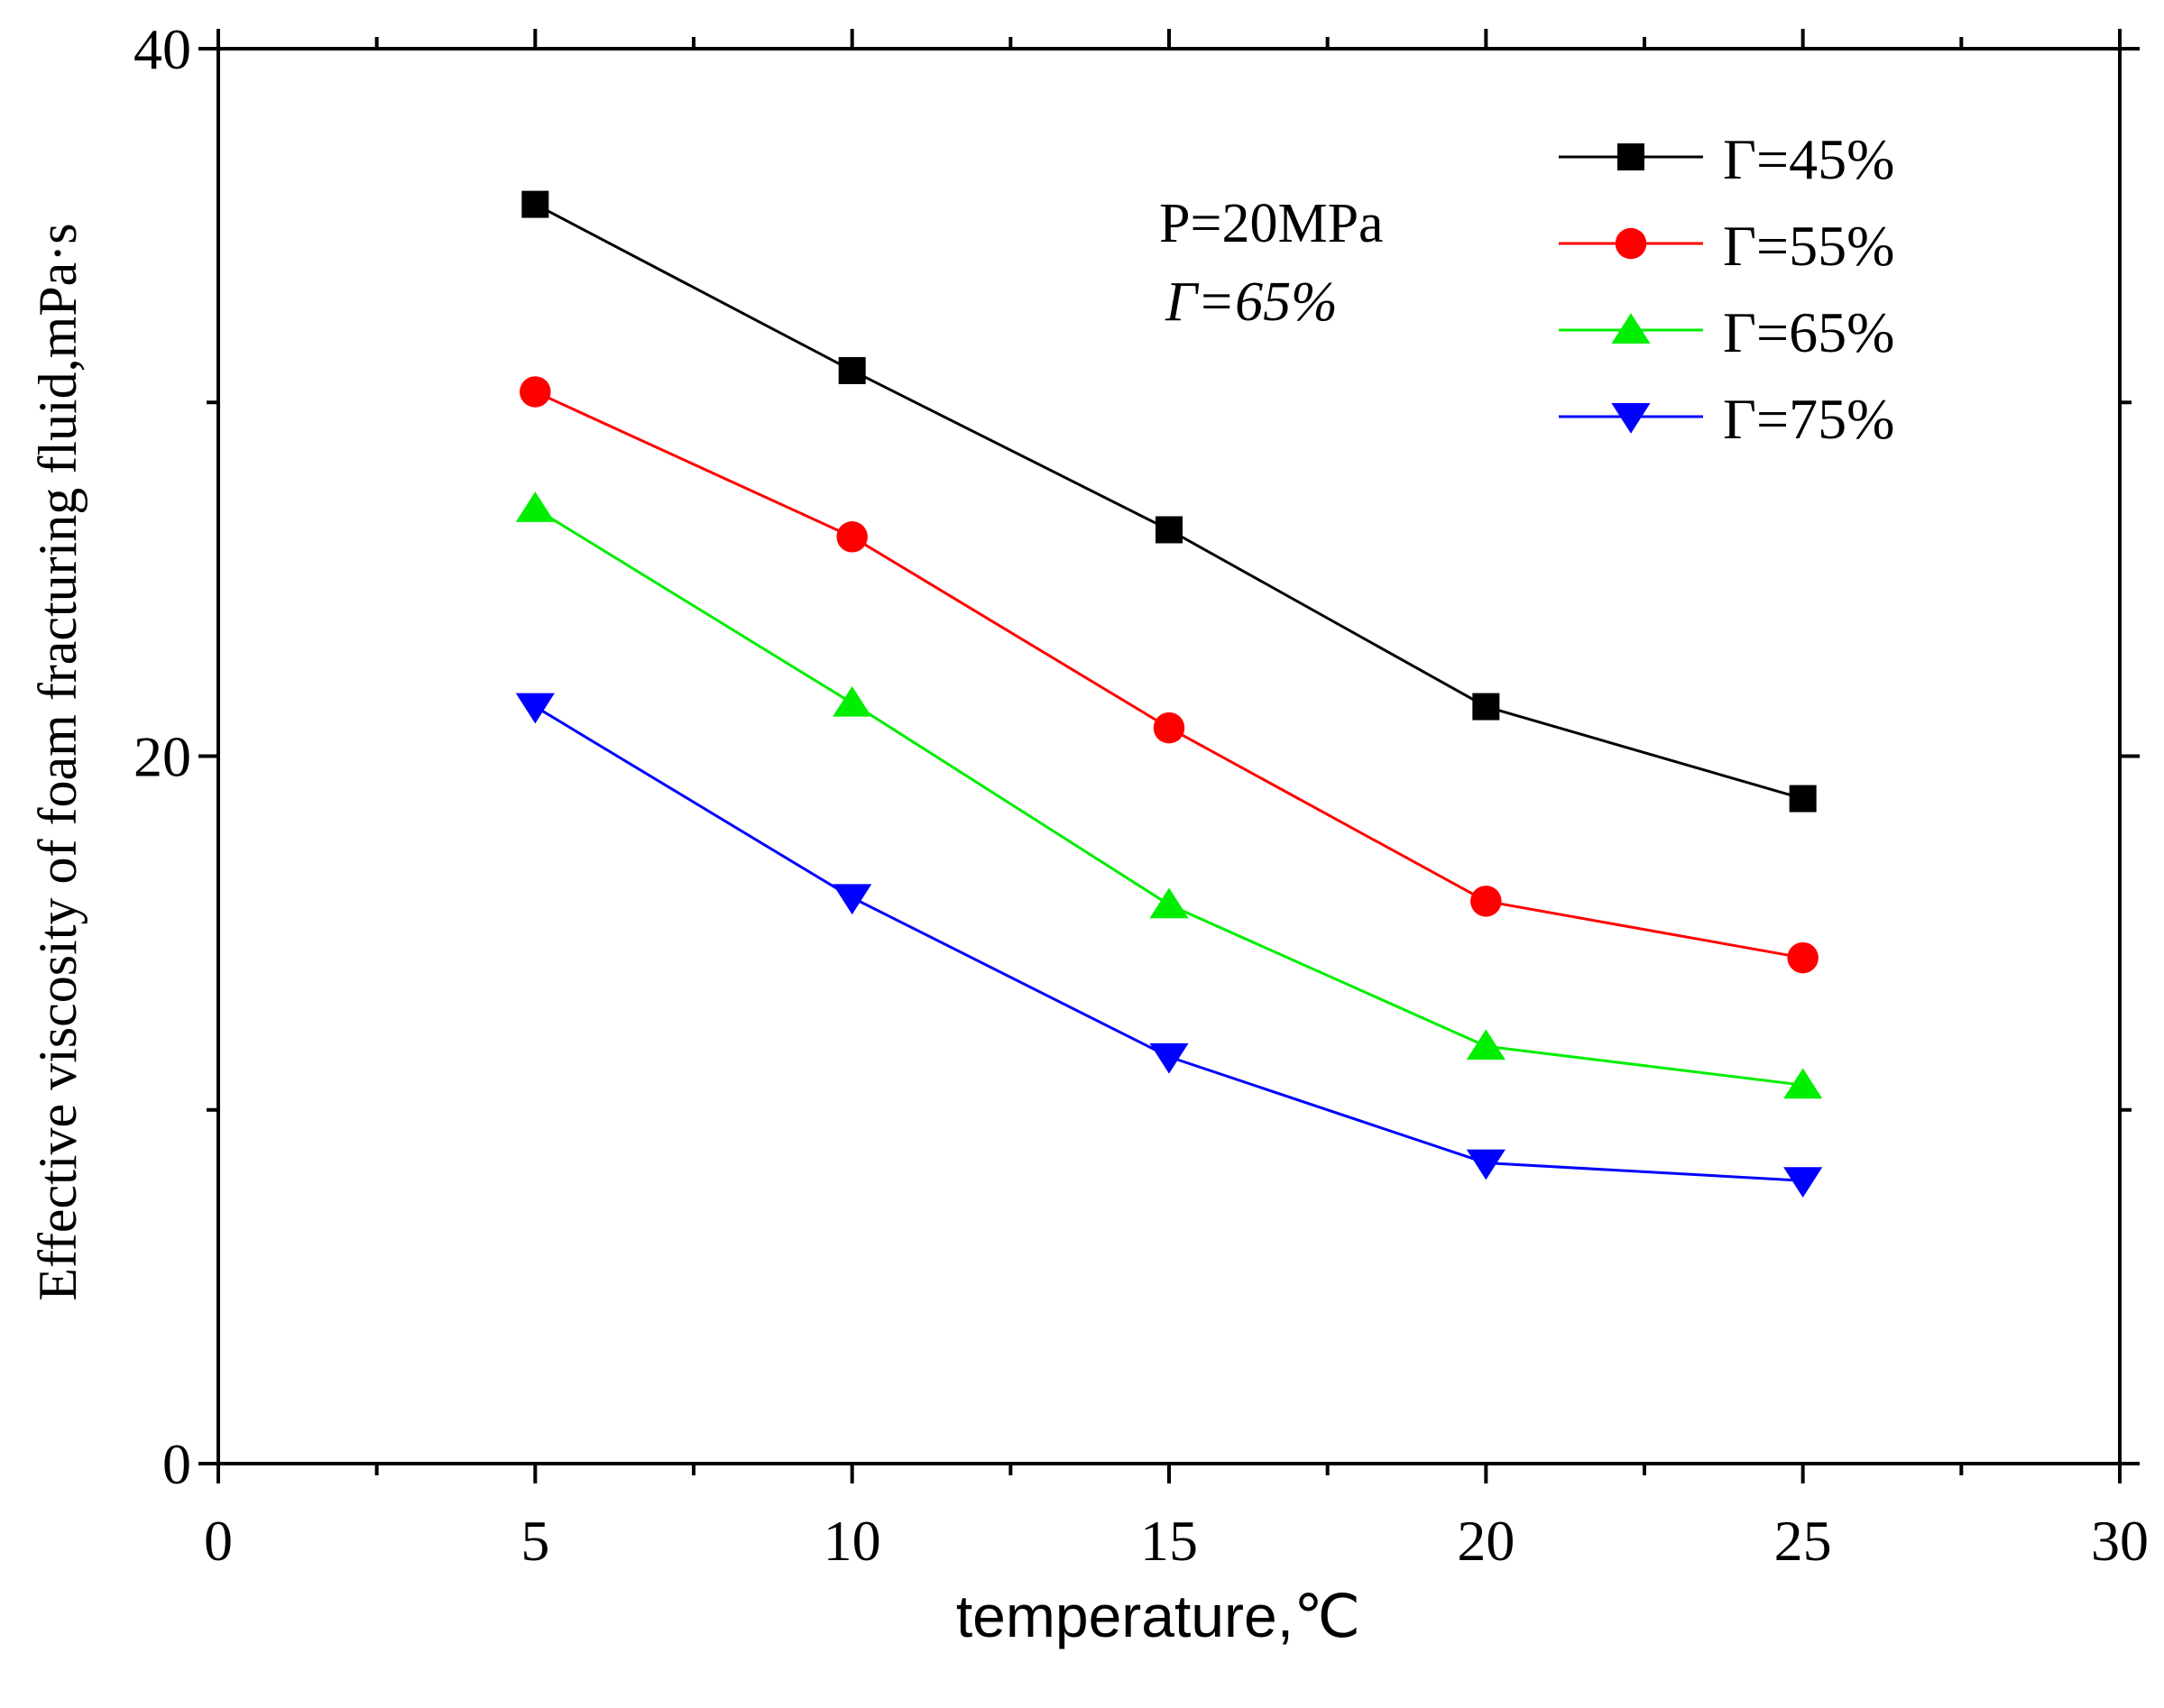 The height and width of the screenshot is (1708, 2164). Describe the element at coordinates (177, 1464) in the screenshot. I see `y-tick-label: 0` at that location.